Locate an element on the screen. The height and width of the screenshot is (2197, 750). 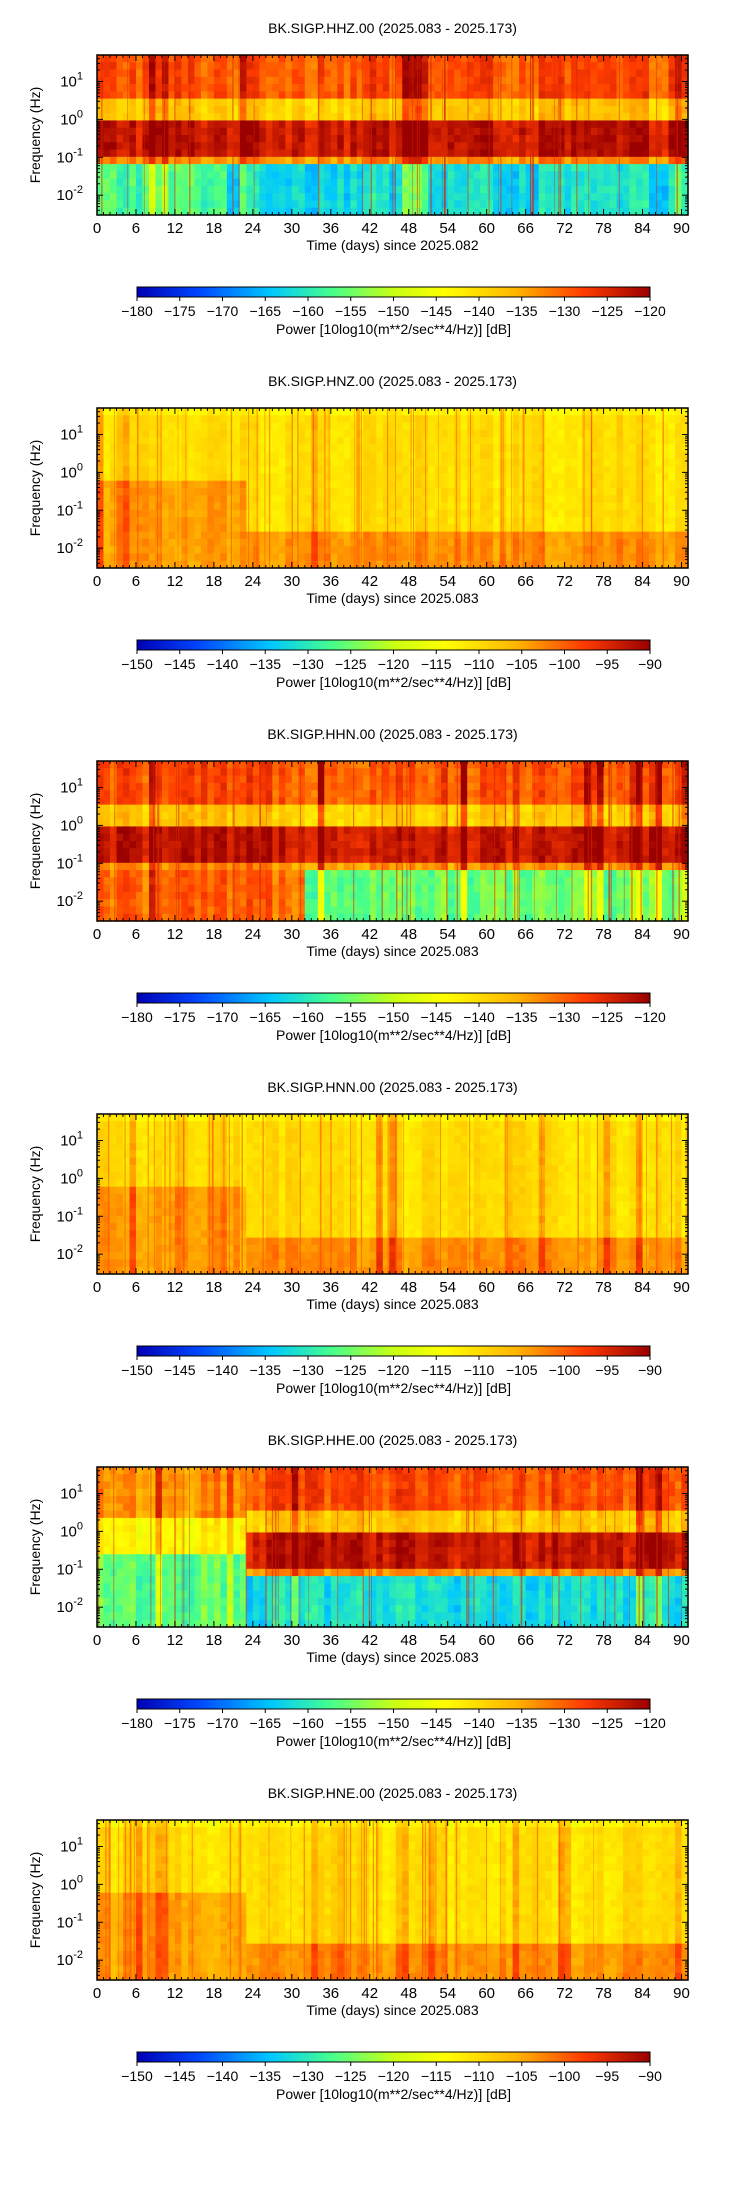
x-ticks is located at coordinates (392, 841).